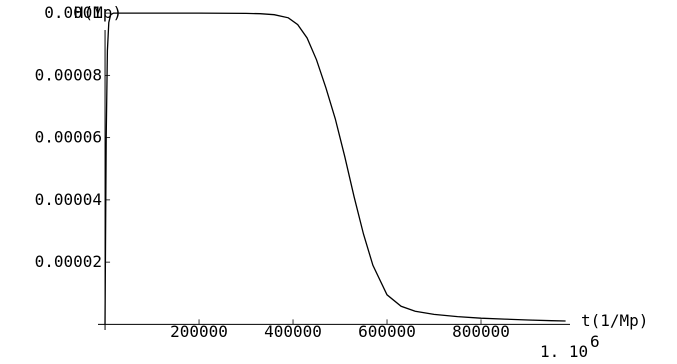 Image resolution: width=677 pixels, height=364 pixels. What do you see at coordinates (293, 331) in the screenshot?
I see `x-tick-label: 400000` at bounding box center [293, 331].